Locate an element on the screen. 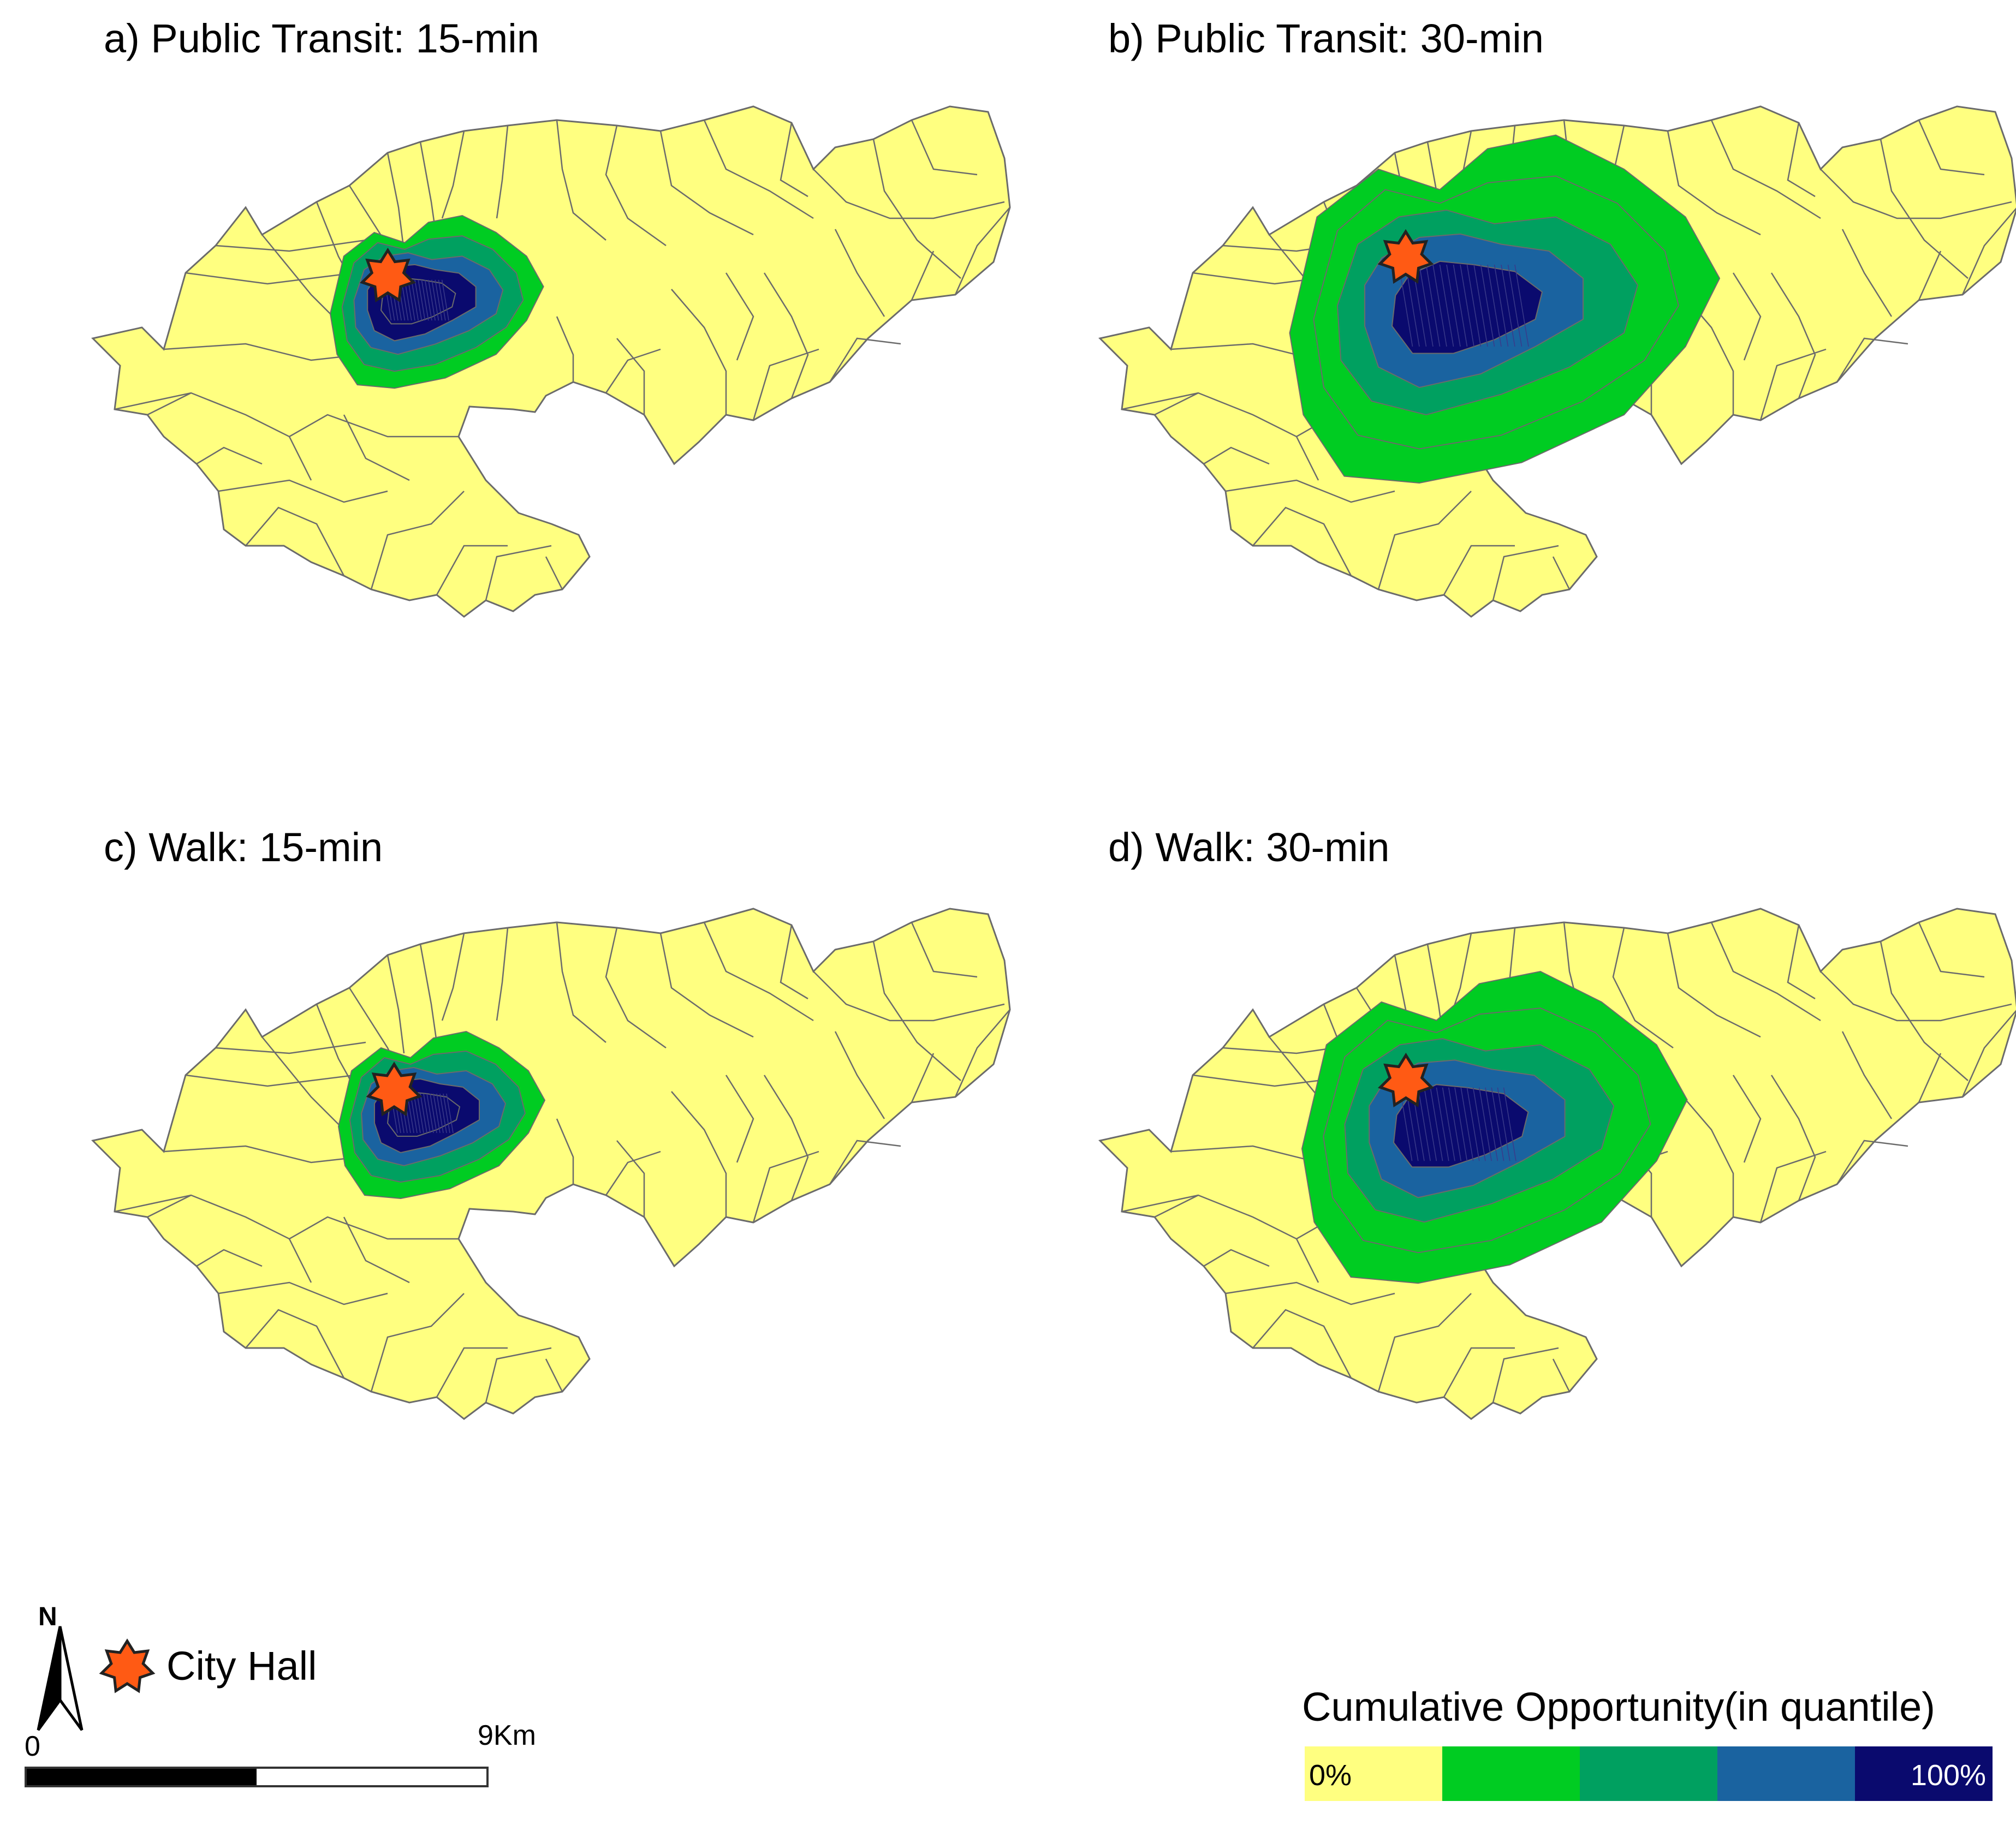 The width and height of the screenshot is (2016, 1831). panel-title-a: a) Public Transit: 15-min is located at coordinates (321, 38).